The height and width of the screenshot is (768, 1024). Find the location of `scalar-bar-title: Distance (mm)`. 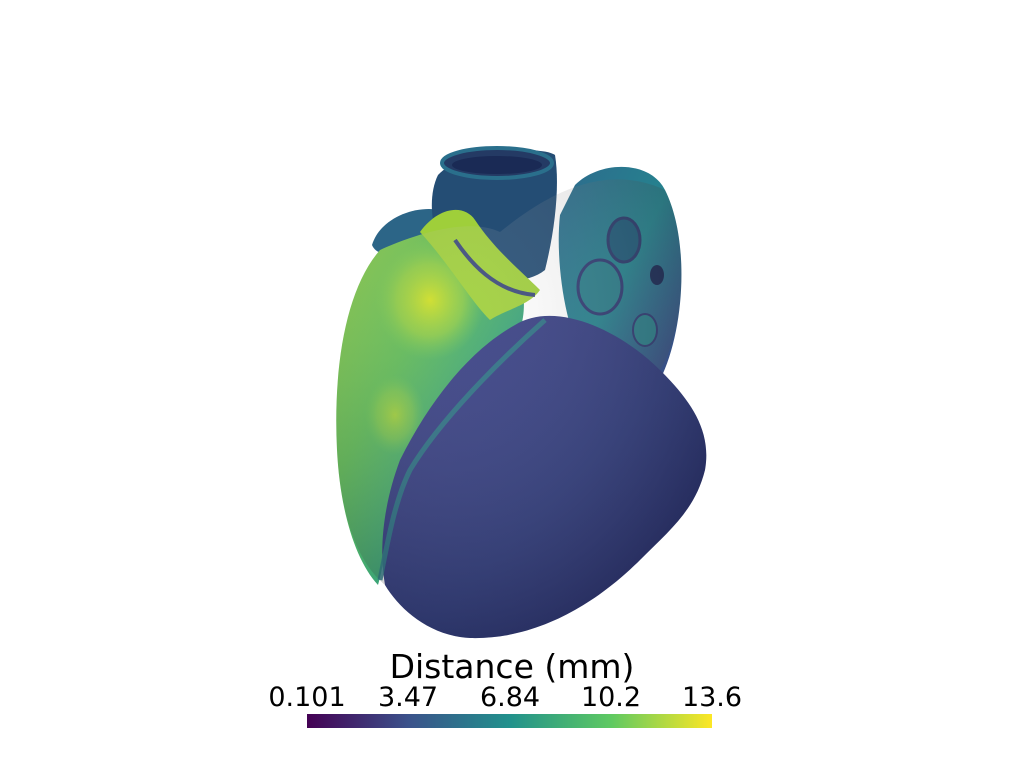

scalar-bar-title: Distance (mm) is located at coordinates (512, 666).